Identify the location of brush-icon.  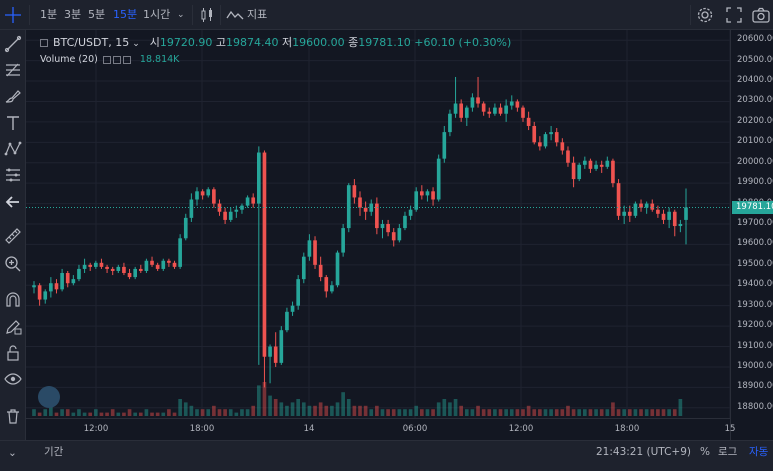
(13, 96).